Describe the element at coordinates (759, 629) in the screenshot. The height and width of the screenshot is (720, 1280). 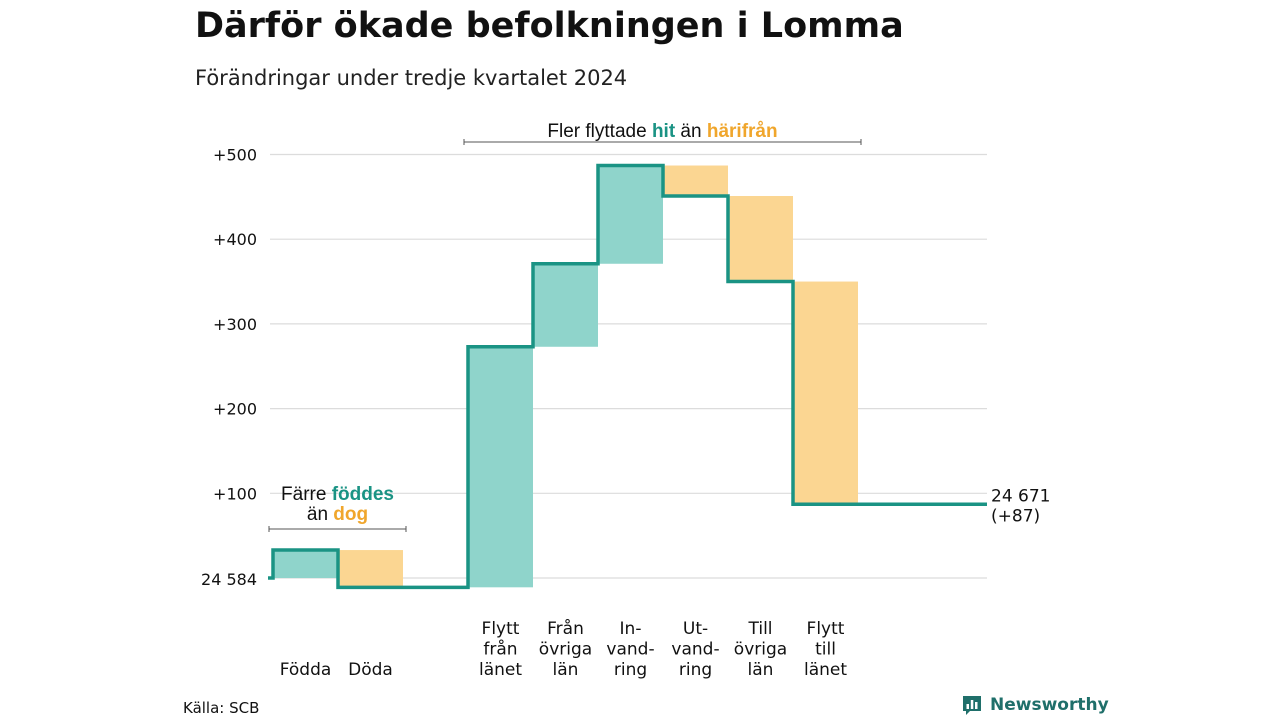
I see `x-category-label: Till` at that location.